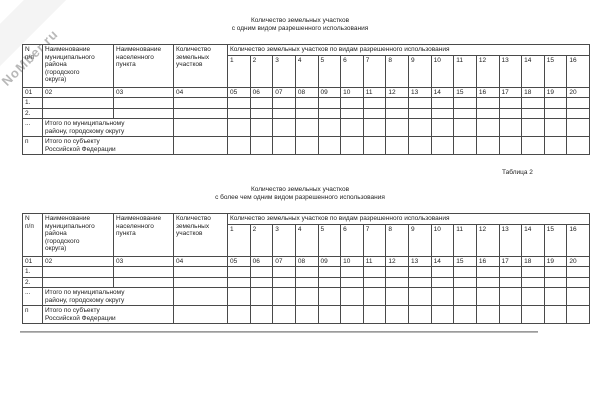 The height and width of the screenshot is (420, 600). Describe the element at coordinates (578, 240) in the screenshot. I see `sub-col-header: 16` at that location.